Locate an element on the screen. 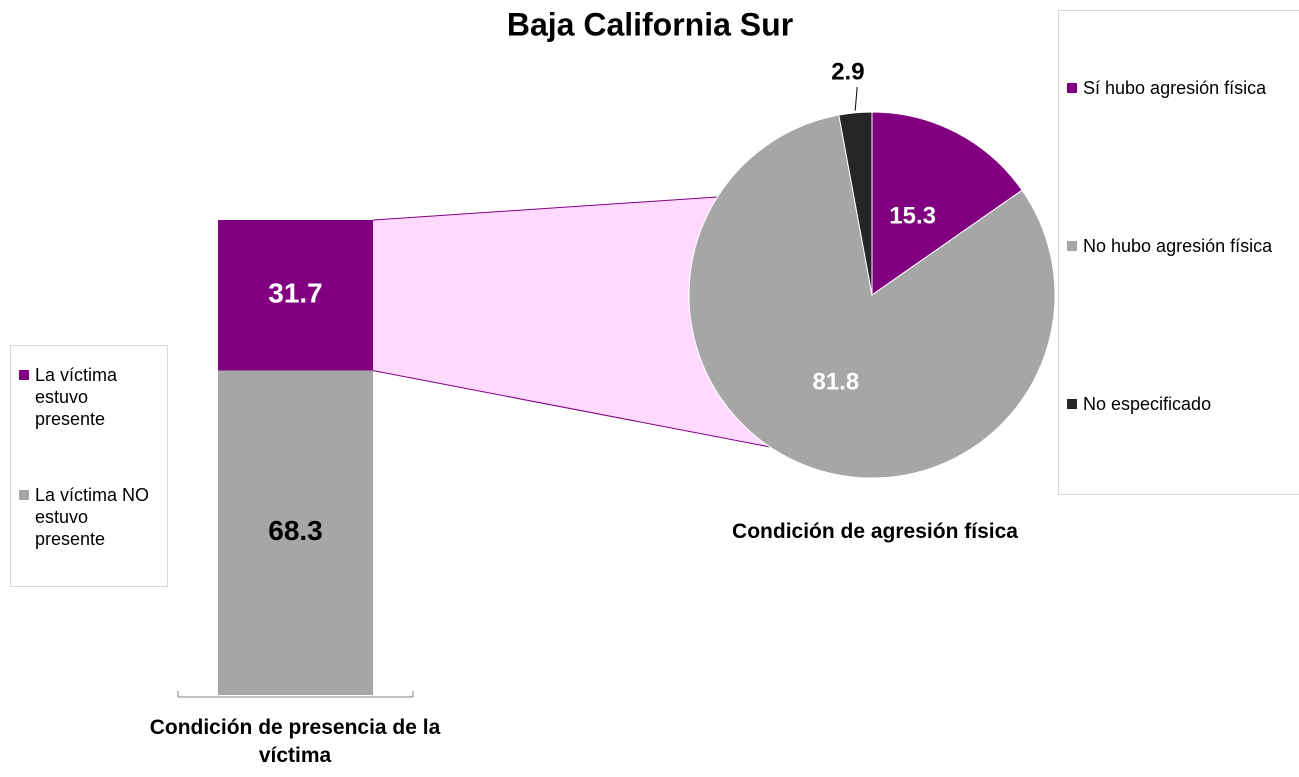  legend-entry: No especificado is located at coordinates (1183, 404).